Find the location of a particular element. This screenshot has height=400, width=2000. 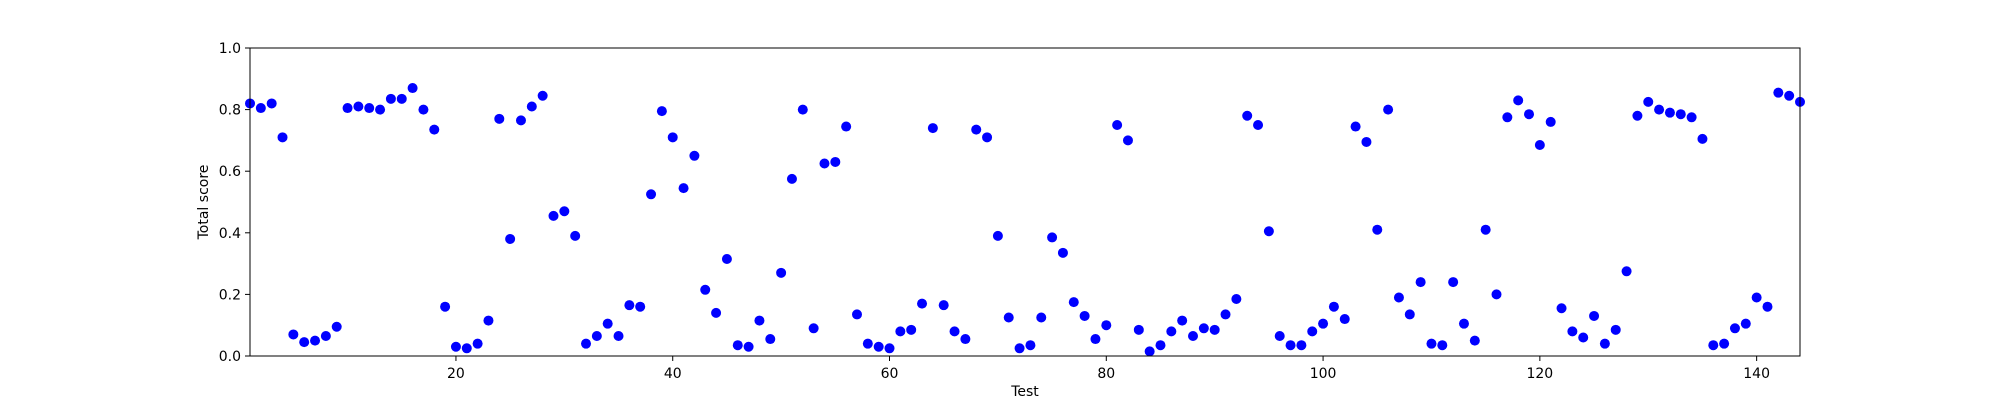

x-tick-label: 40 is located at coordinates (673, 374).